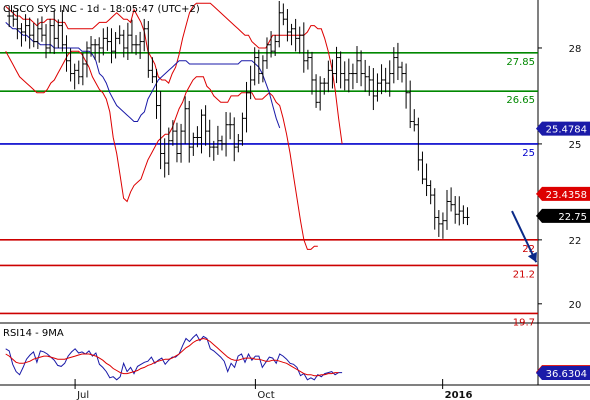  Describe the element at coordinates (265, 395) in the screenshot. I see `x-tick-label: Oct` at that location.